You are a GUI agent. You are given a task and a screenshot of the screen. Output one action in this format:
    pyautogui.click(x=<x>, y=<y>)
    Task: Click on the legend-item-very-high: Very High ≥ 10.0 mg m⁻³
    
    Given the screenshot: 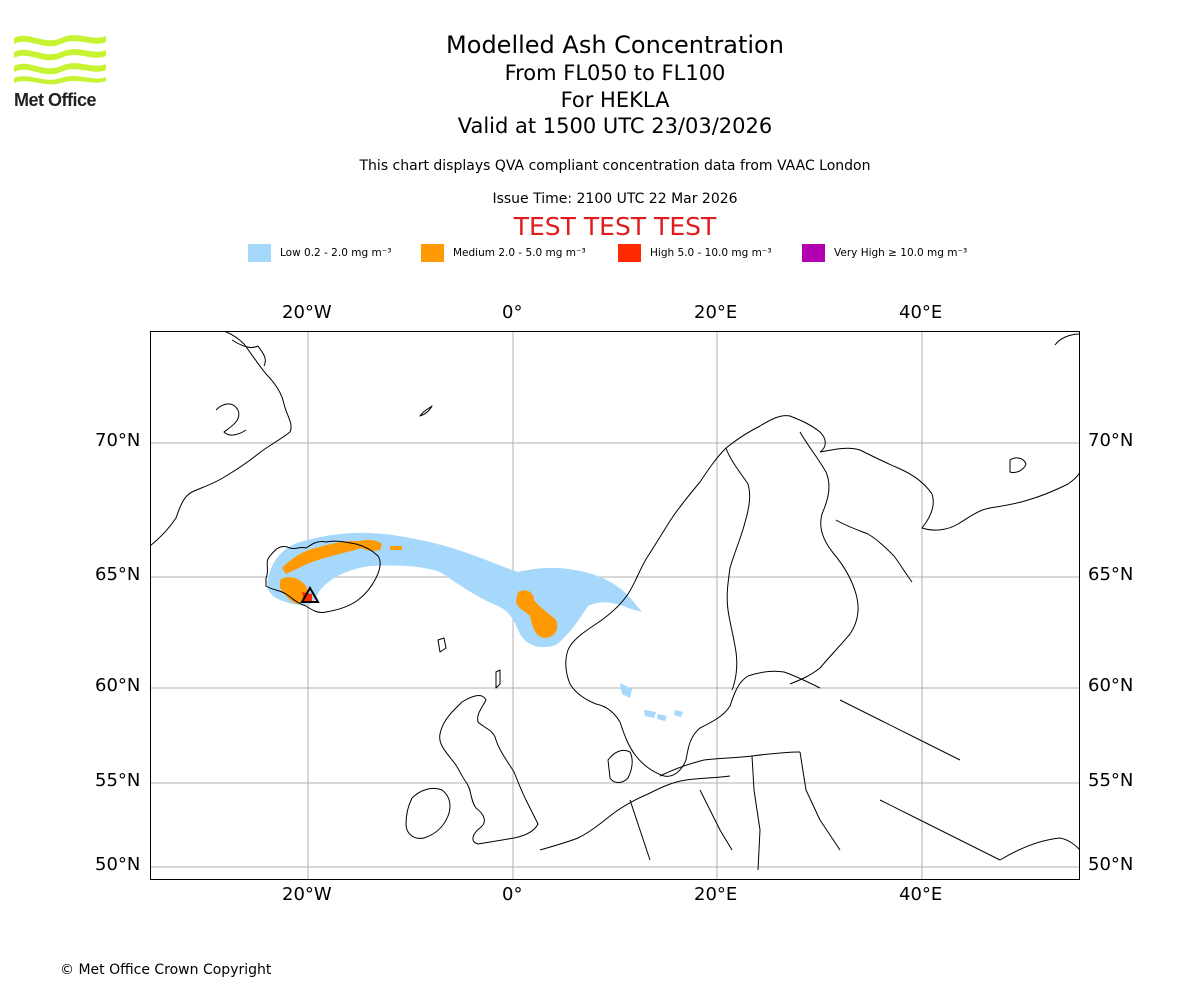 What is the action you would take?
    pyautogui.click(x=884, y=253)
    